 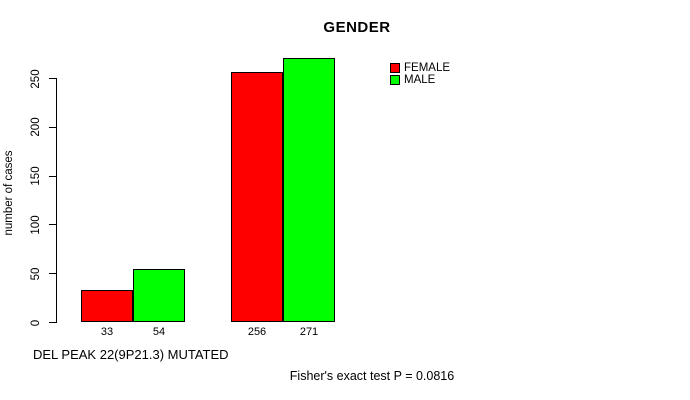 What do you see at coordinates (107, 305) in the screenshot?
I see `bar-female-group1` at bounding box center [107, 305].